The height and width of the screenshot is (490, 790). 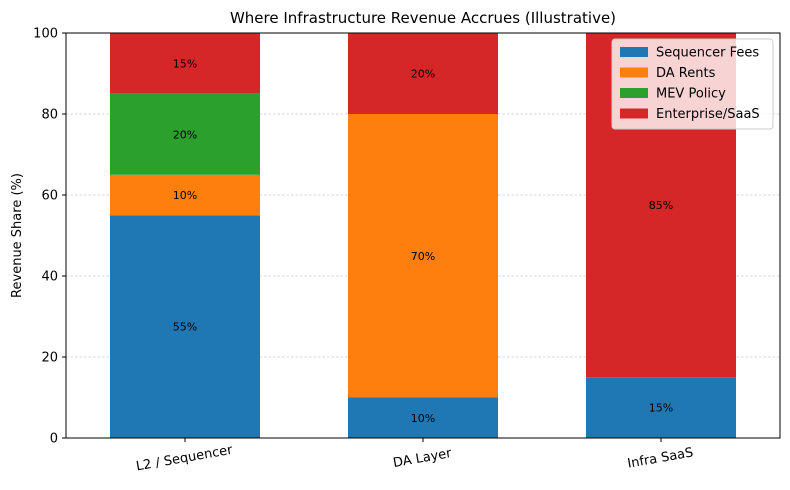 What do you see at coordinates (49, 115) in the screenshot?
I see `y-tick-label: 80` at bounding box center [49, 115].